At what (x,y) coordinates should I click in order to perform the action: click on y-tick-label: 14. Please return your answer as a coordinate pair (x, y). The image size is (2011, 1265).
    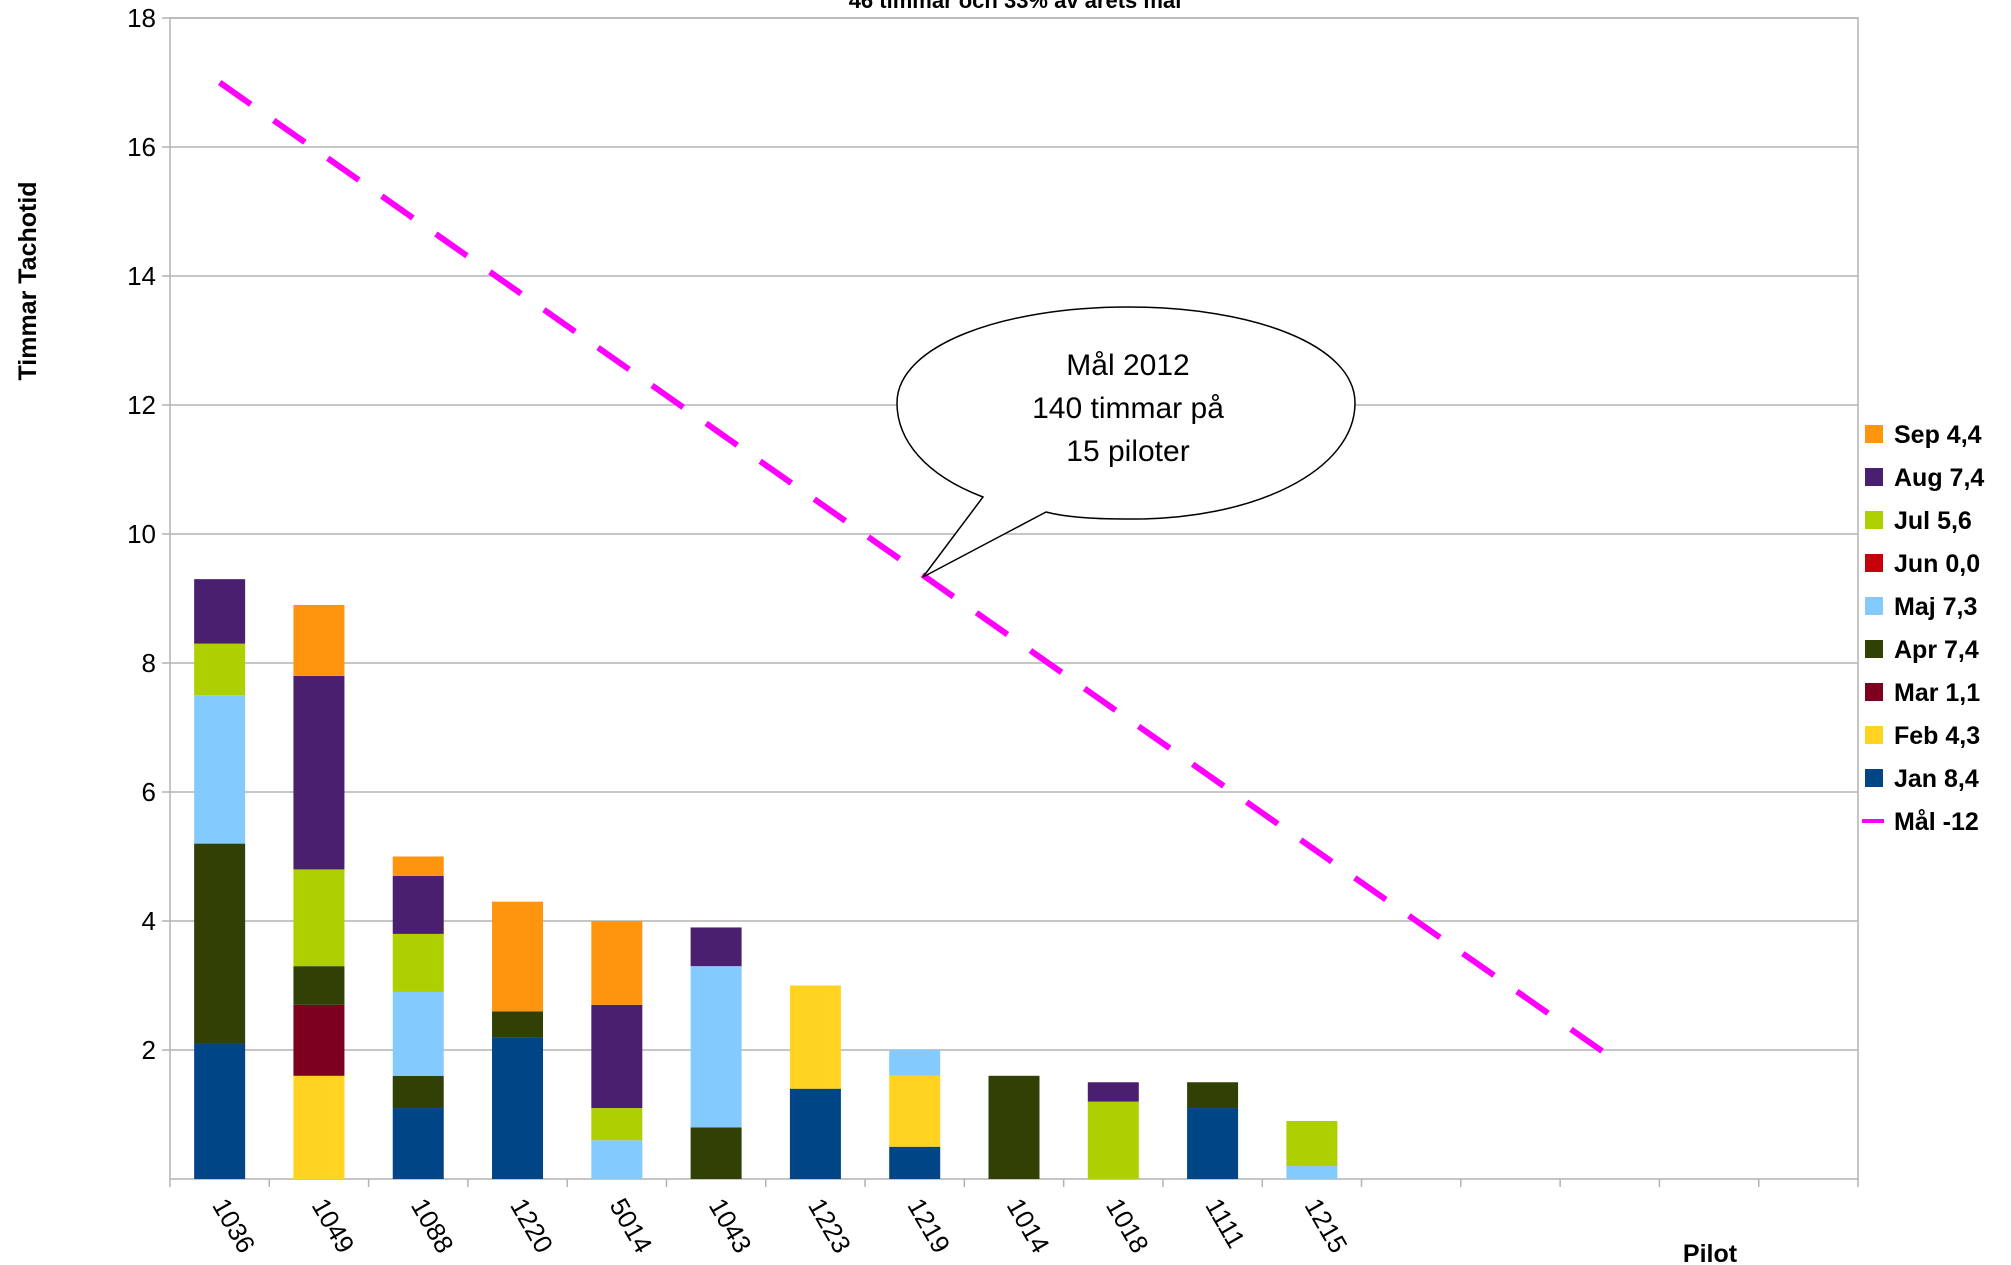
    Looking at the image, I should click on (141, 276).